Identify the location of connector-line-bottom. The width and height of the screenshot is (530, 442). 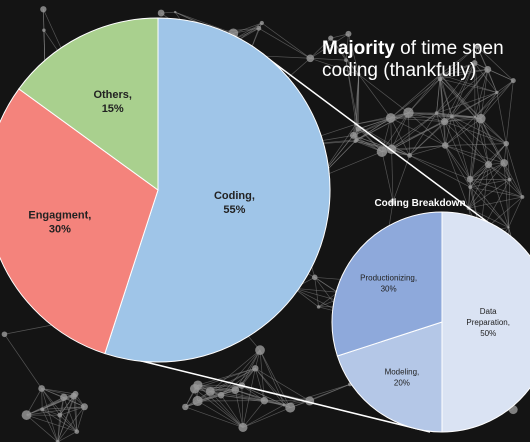
(267, 392).